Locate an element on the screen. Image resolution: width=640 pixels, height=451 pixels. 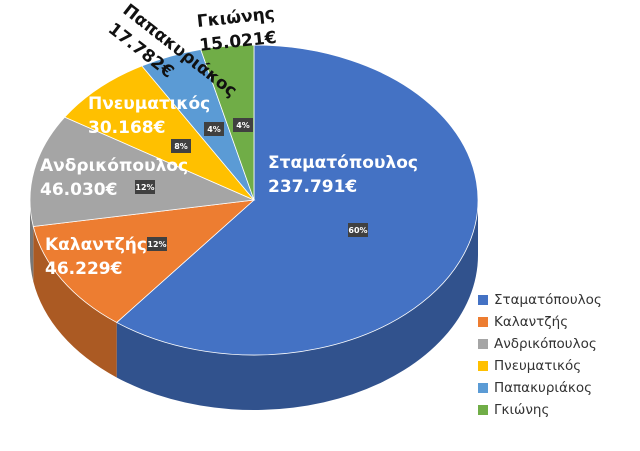
slice-label: Σταματόπουλος 237.791€ is located at coordinates (343, 175).